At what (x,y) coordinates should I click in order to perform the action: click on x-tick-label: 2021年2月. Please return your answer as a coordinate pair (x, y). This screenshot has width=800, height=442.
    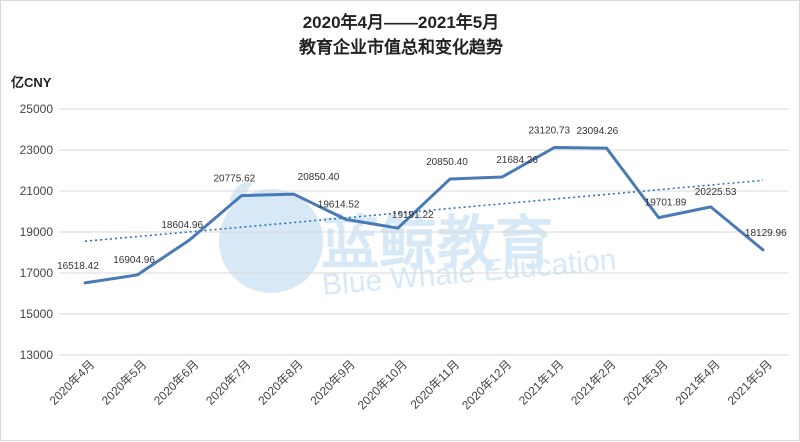
    Looking at the image, I should click on (593, 382).